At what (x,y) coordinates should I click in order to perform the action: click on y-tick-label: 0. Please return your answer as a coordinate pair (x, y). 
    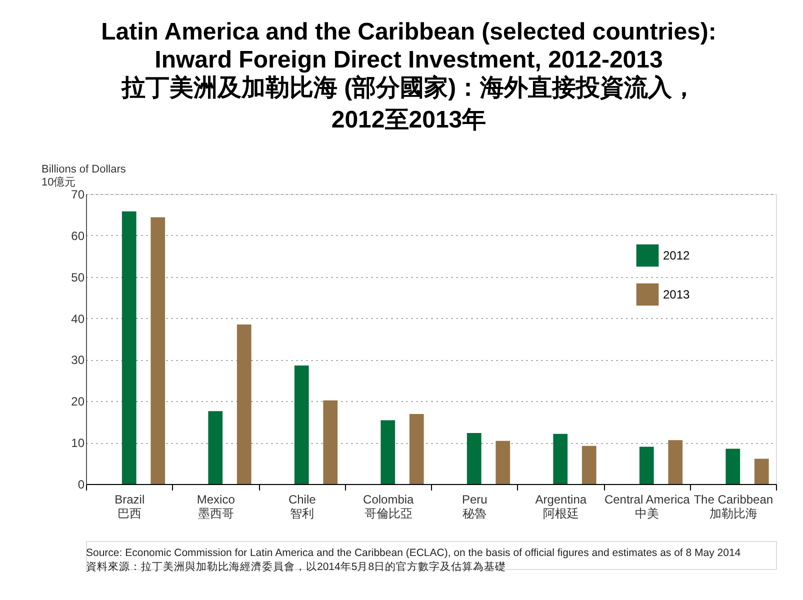
    Looking at the image, I should click on (81, 485).